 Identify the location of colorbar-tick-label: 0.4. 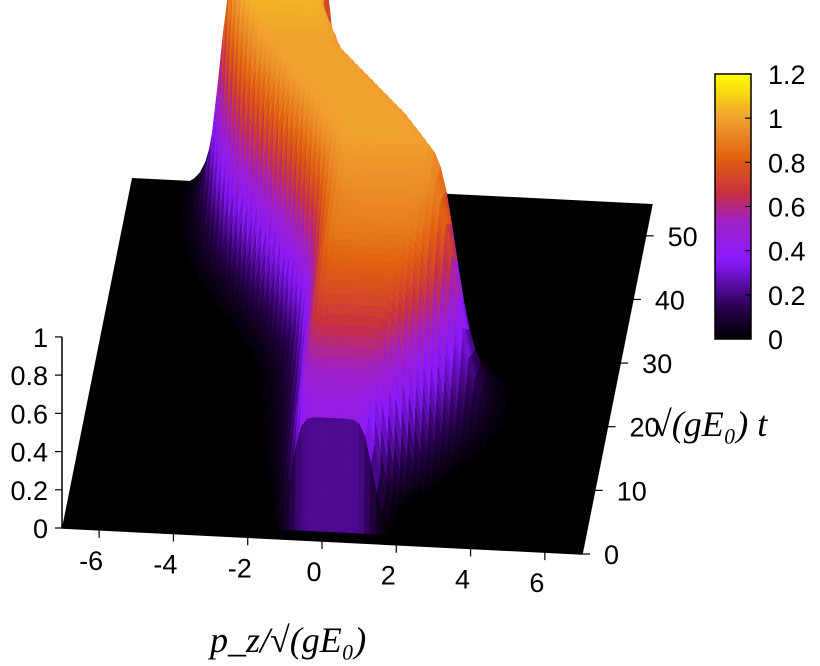
(787, 252).